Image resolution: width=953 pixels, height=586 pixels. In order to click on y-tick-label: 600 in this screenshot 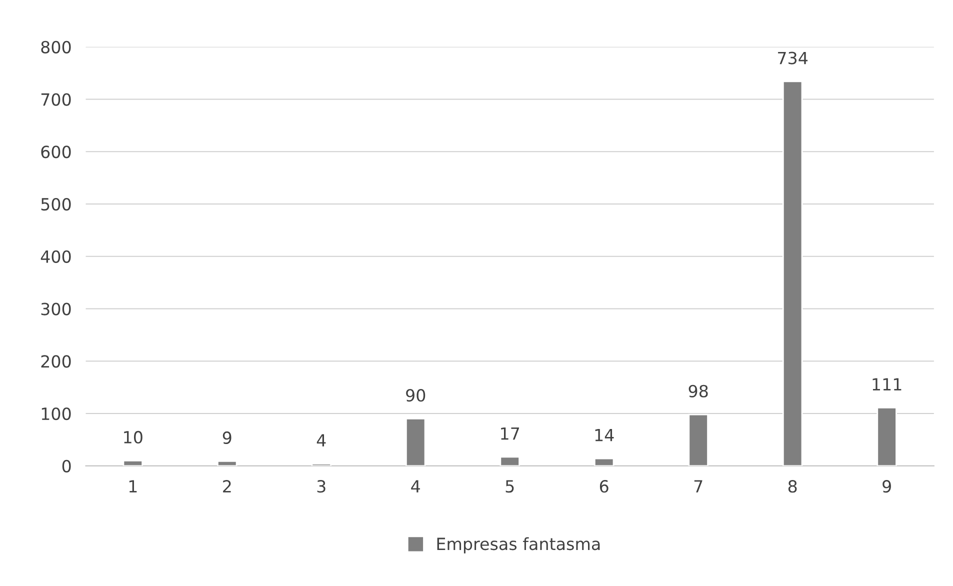, I will do `click(56, 152)`.